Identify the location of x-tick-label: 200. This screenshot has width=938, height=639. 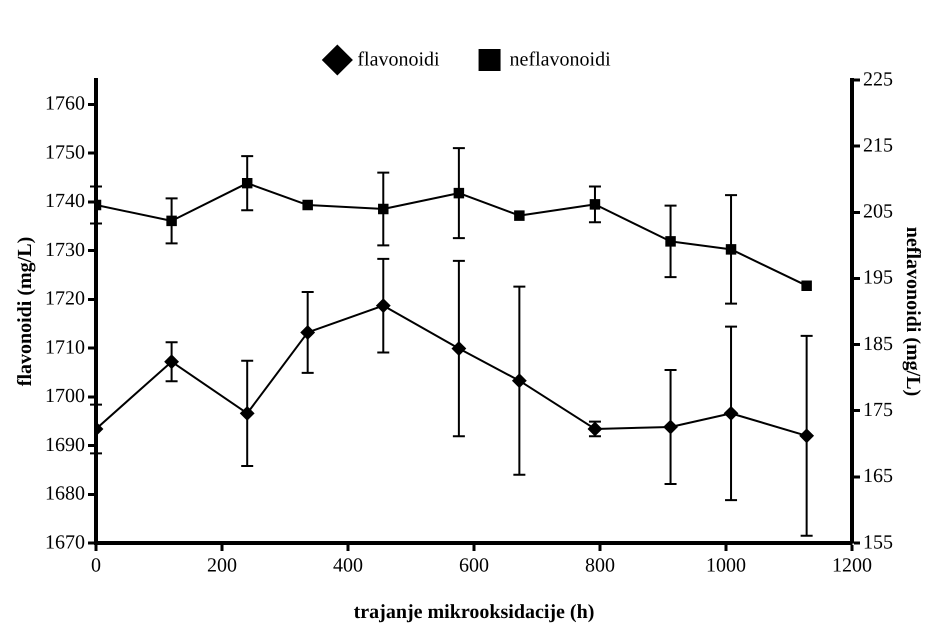
(222, 565).